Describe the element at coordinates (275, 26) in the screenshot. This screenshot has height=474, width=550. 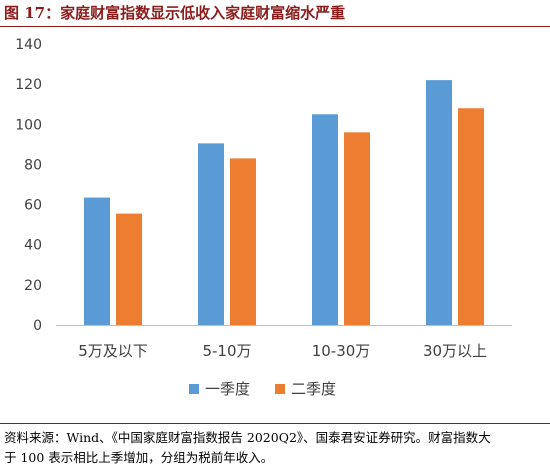
I see `title-rule` at that location.